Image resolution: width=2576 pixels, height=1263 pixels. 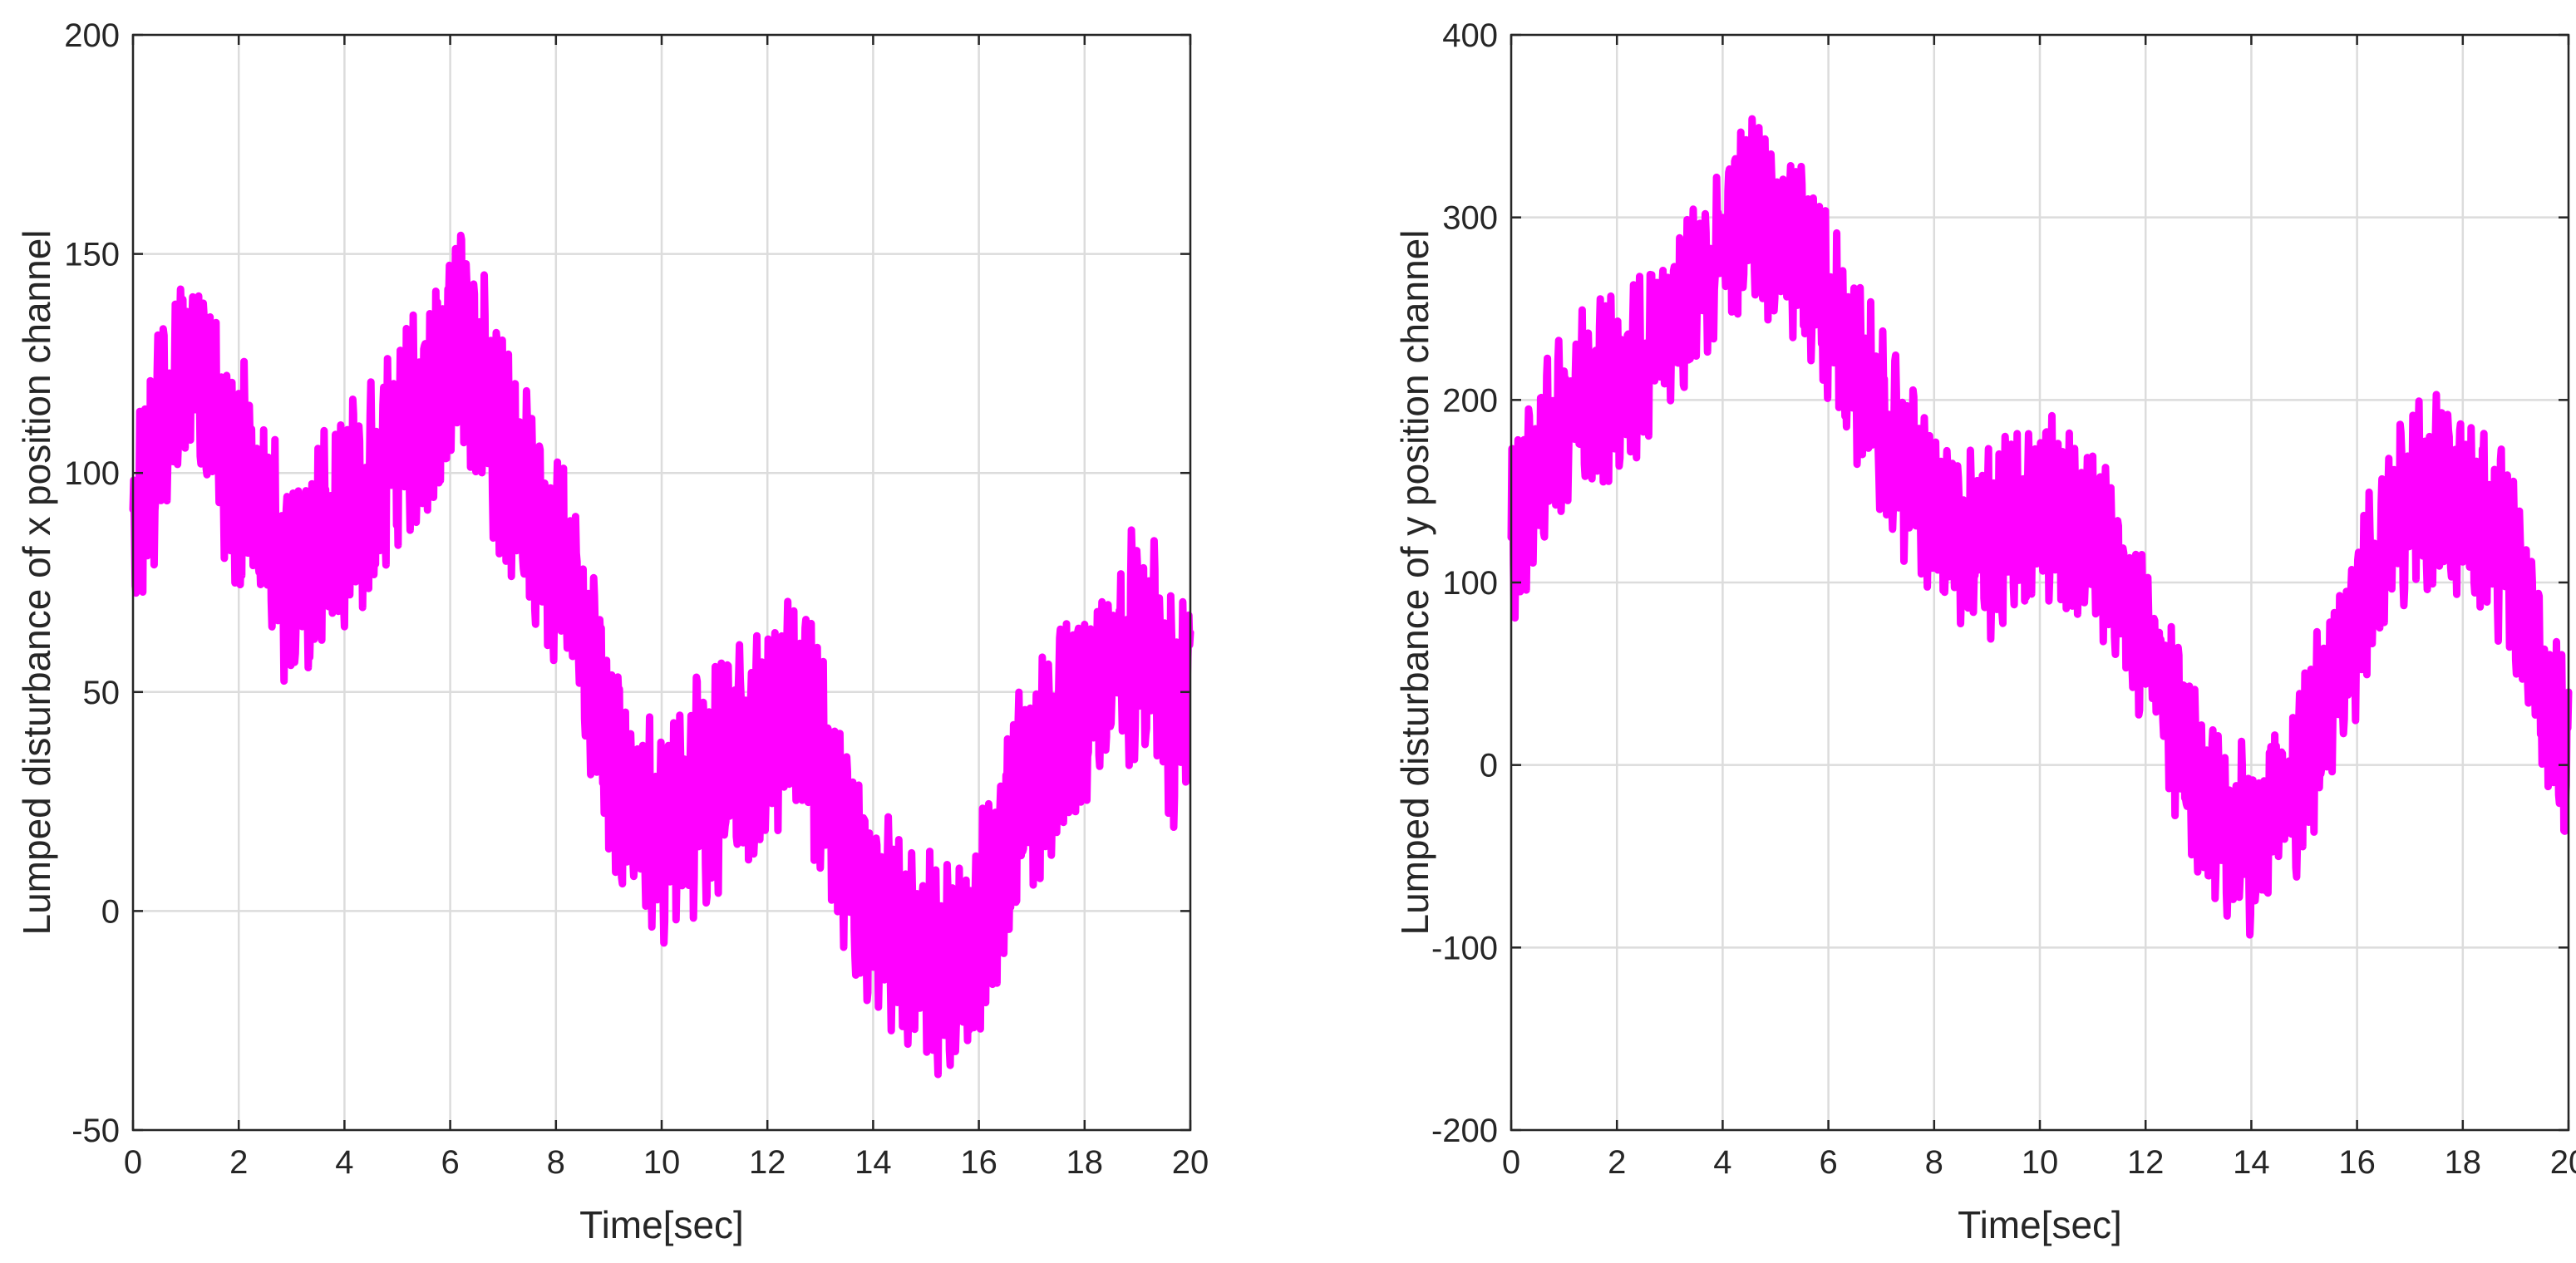 I want to click on y-axis-label: Lumped disturbance of y position channel, so click(x=1414, y=582).